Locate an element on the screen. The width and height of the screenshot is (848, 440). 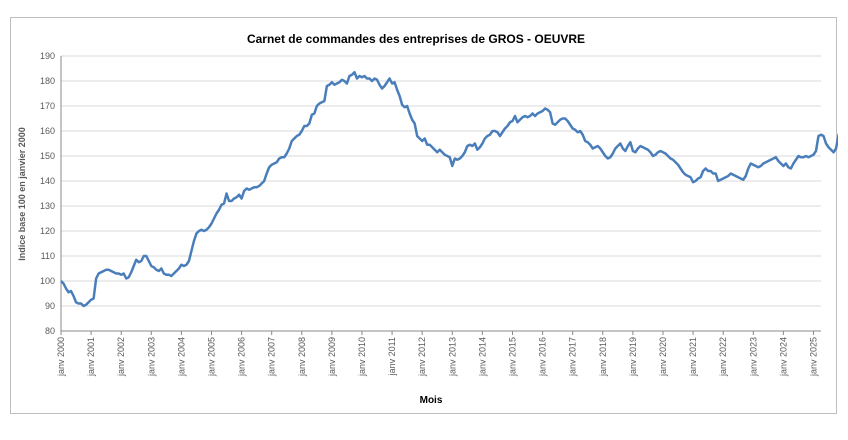
x-tick-label: janv 2000 is located at coordinates (61, 357).